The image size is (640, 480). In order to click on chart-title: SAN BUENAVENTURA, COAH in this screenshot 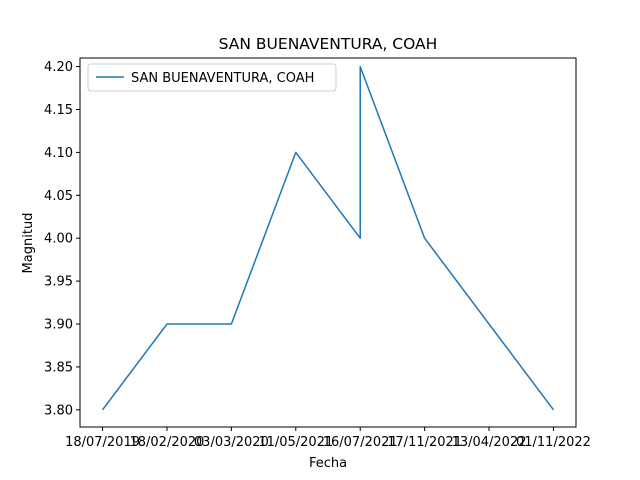, I will do `click(328, 44)`.